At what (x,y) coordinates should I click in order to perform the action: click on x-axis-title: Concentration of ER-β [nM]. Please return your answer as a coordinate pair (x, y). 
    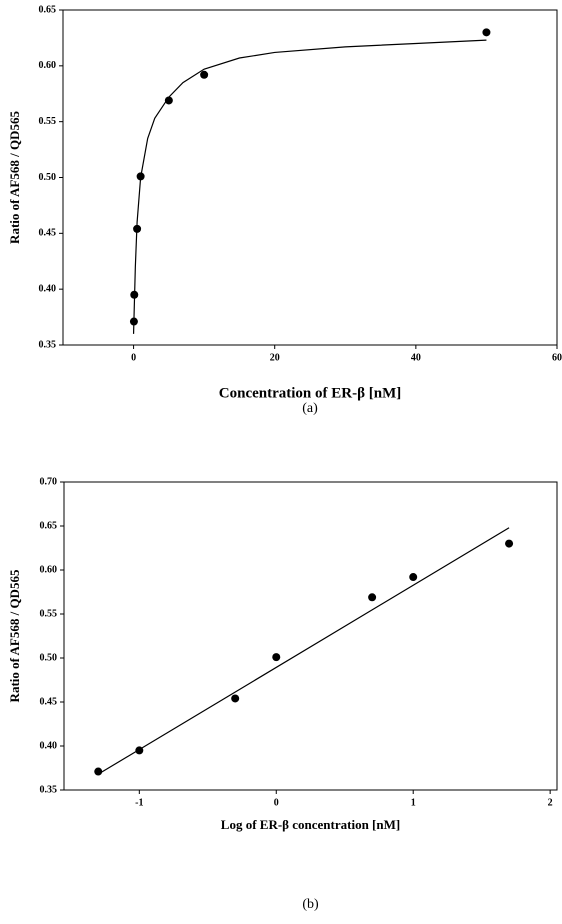
    Looking at the image, I should click on (310, 393).